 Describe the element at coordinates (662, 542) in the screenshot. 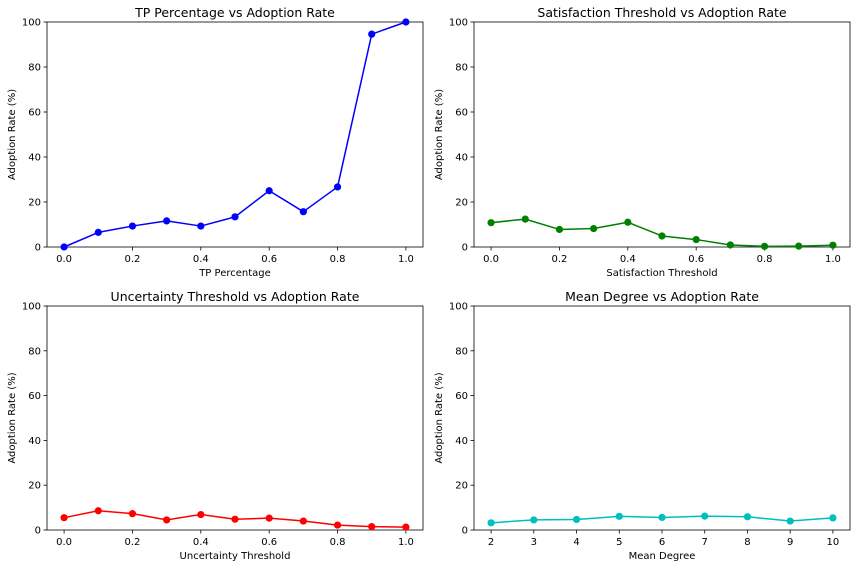

I see `x-tick-label: 6` at that location.